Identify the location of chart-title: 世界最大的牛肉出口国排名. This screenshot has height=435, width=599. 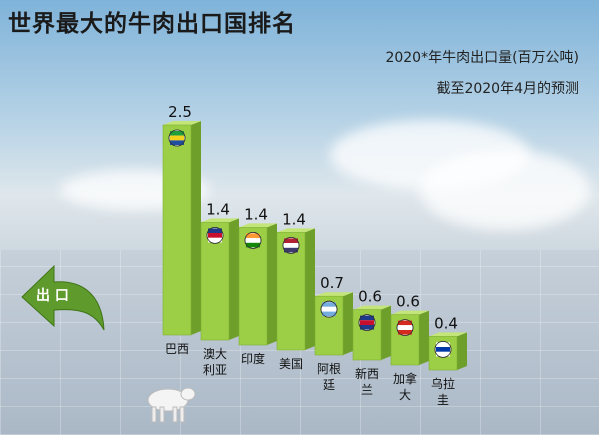
(152, 24).